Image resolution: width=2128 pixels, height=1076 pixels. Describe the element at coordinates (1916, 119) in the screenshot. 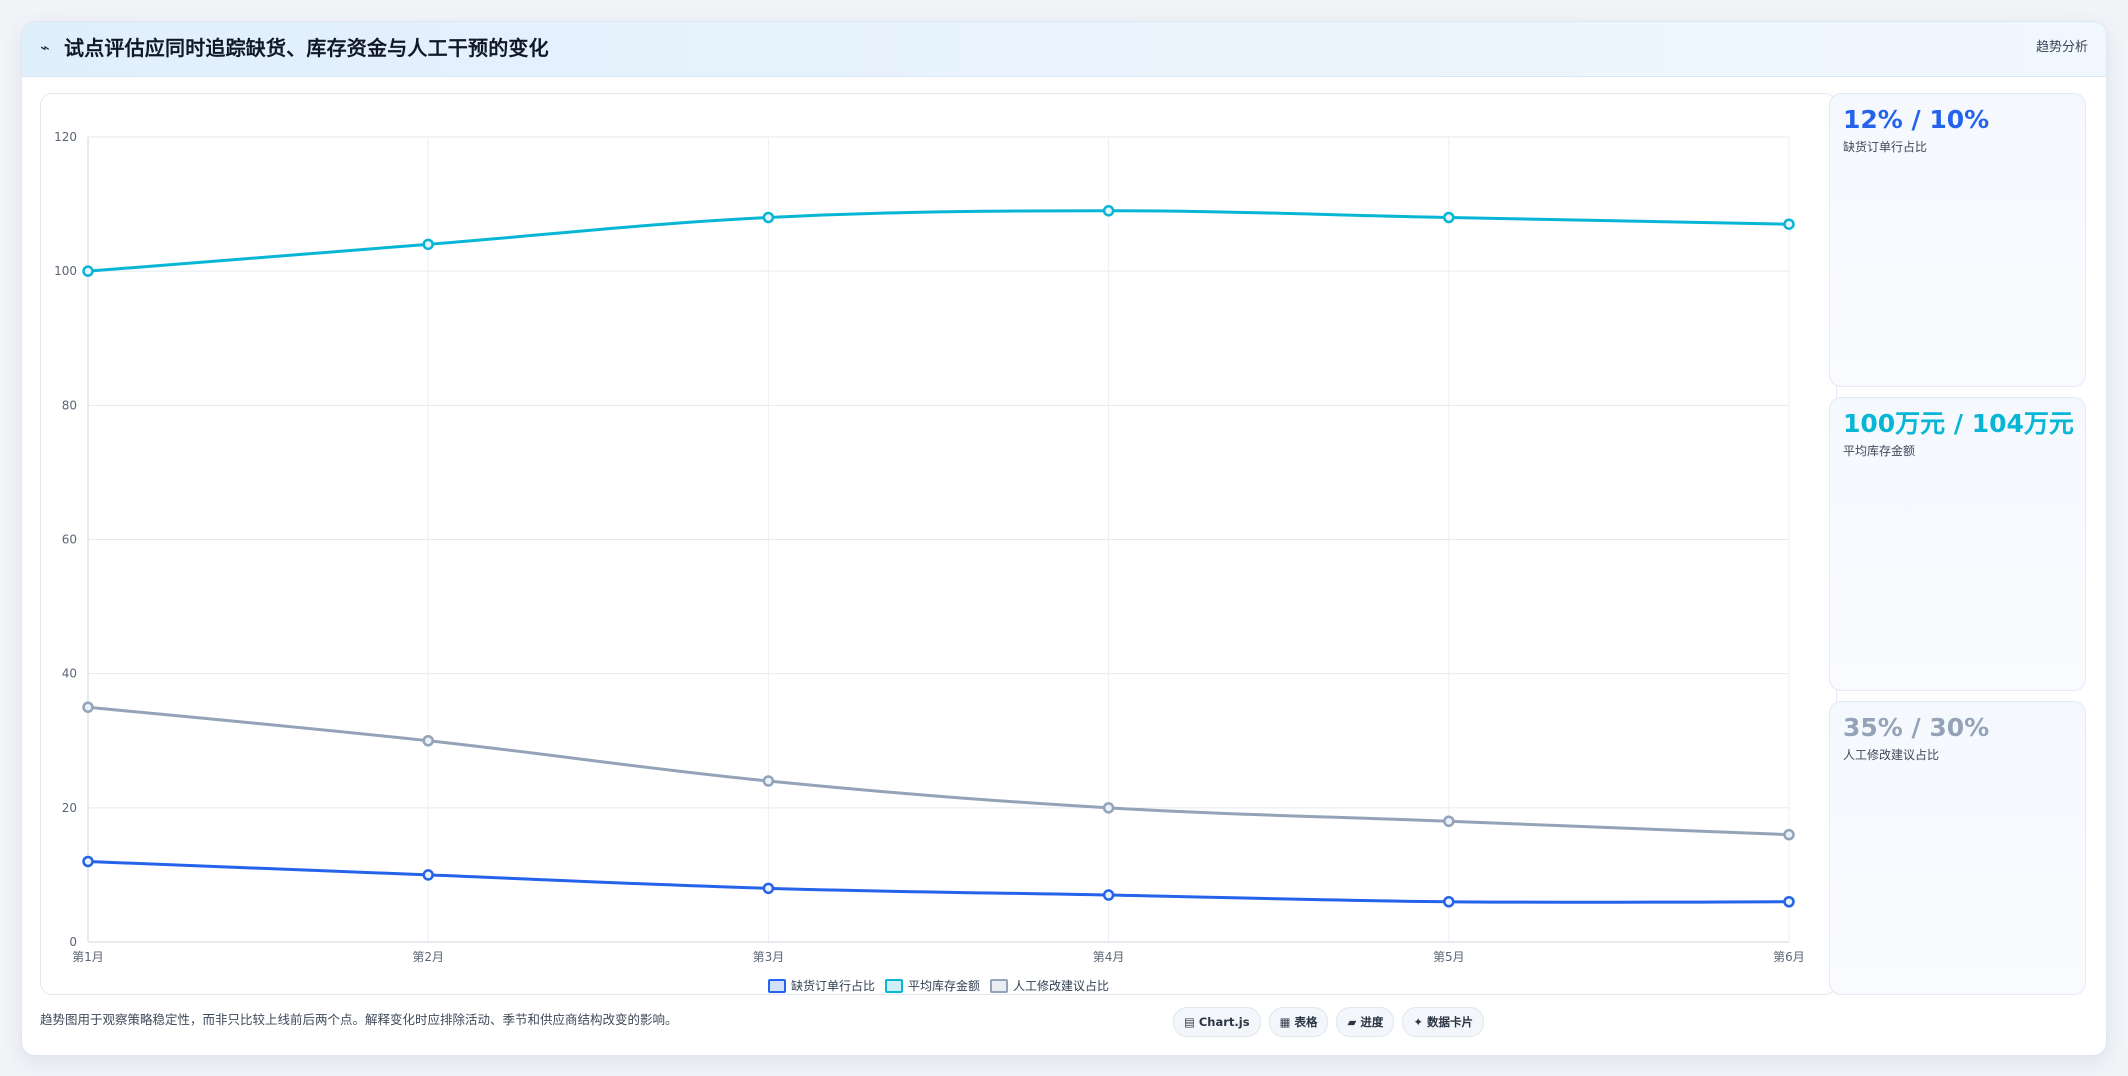

I see `stat-value: 12% / 10%` at that location.